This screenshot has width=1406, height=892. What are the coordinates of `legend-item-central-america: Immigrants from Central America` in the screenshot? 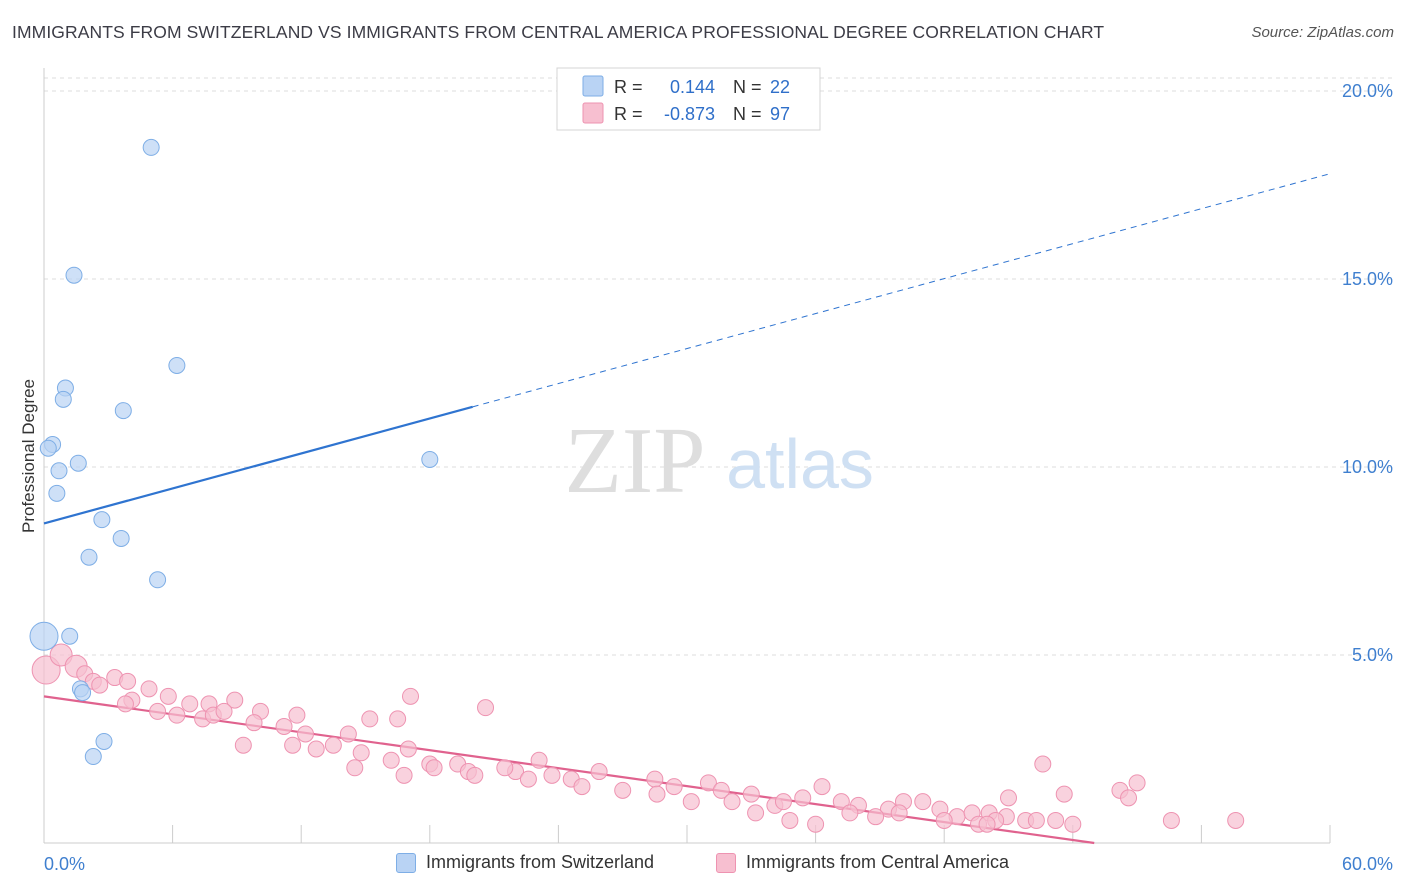 It's located at (862, 862).